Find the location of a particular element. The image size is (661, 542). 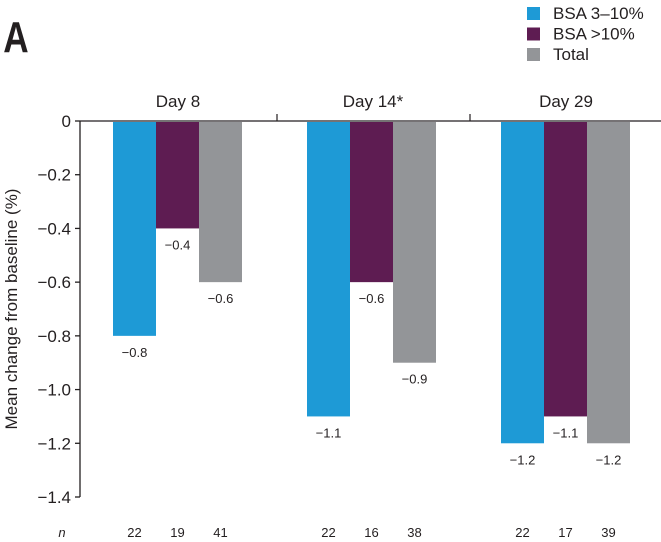

y-tick-label: −1.2 is located at coordinates (54, 443).